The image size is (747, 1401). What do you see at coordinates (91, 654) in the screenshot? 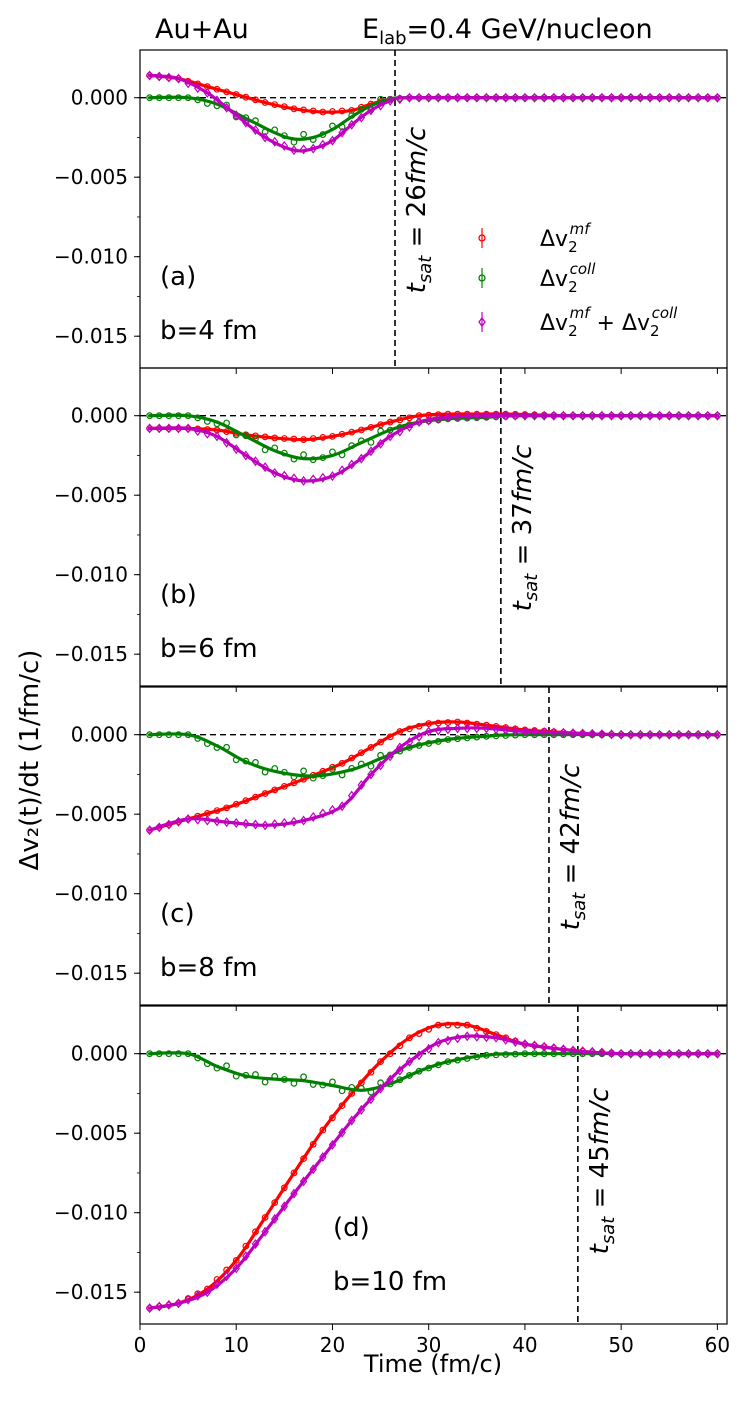
I see `y-tick-label: −0.015` at bounding box center [91, 654].